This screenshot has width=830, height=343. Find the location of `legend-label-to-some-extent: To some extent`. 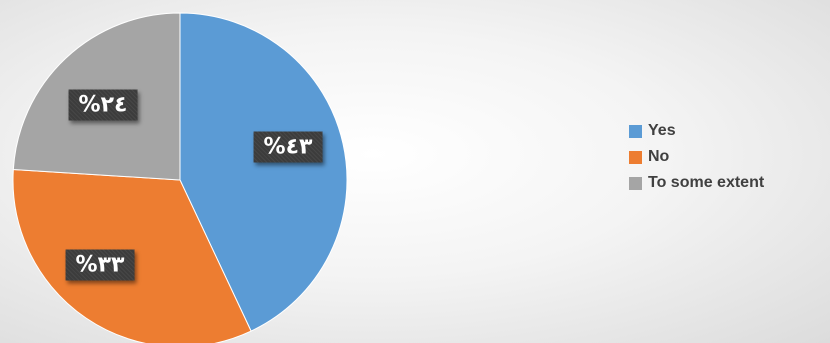

legend-label-to-some-extent: To some extent is located at coordinates (706, 182).